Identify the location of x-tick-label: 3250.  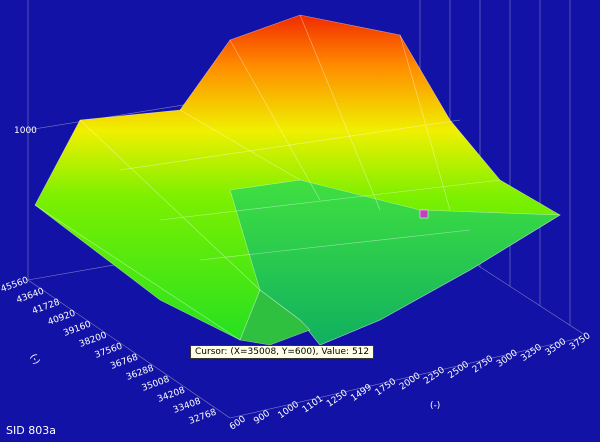
(531, 352).